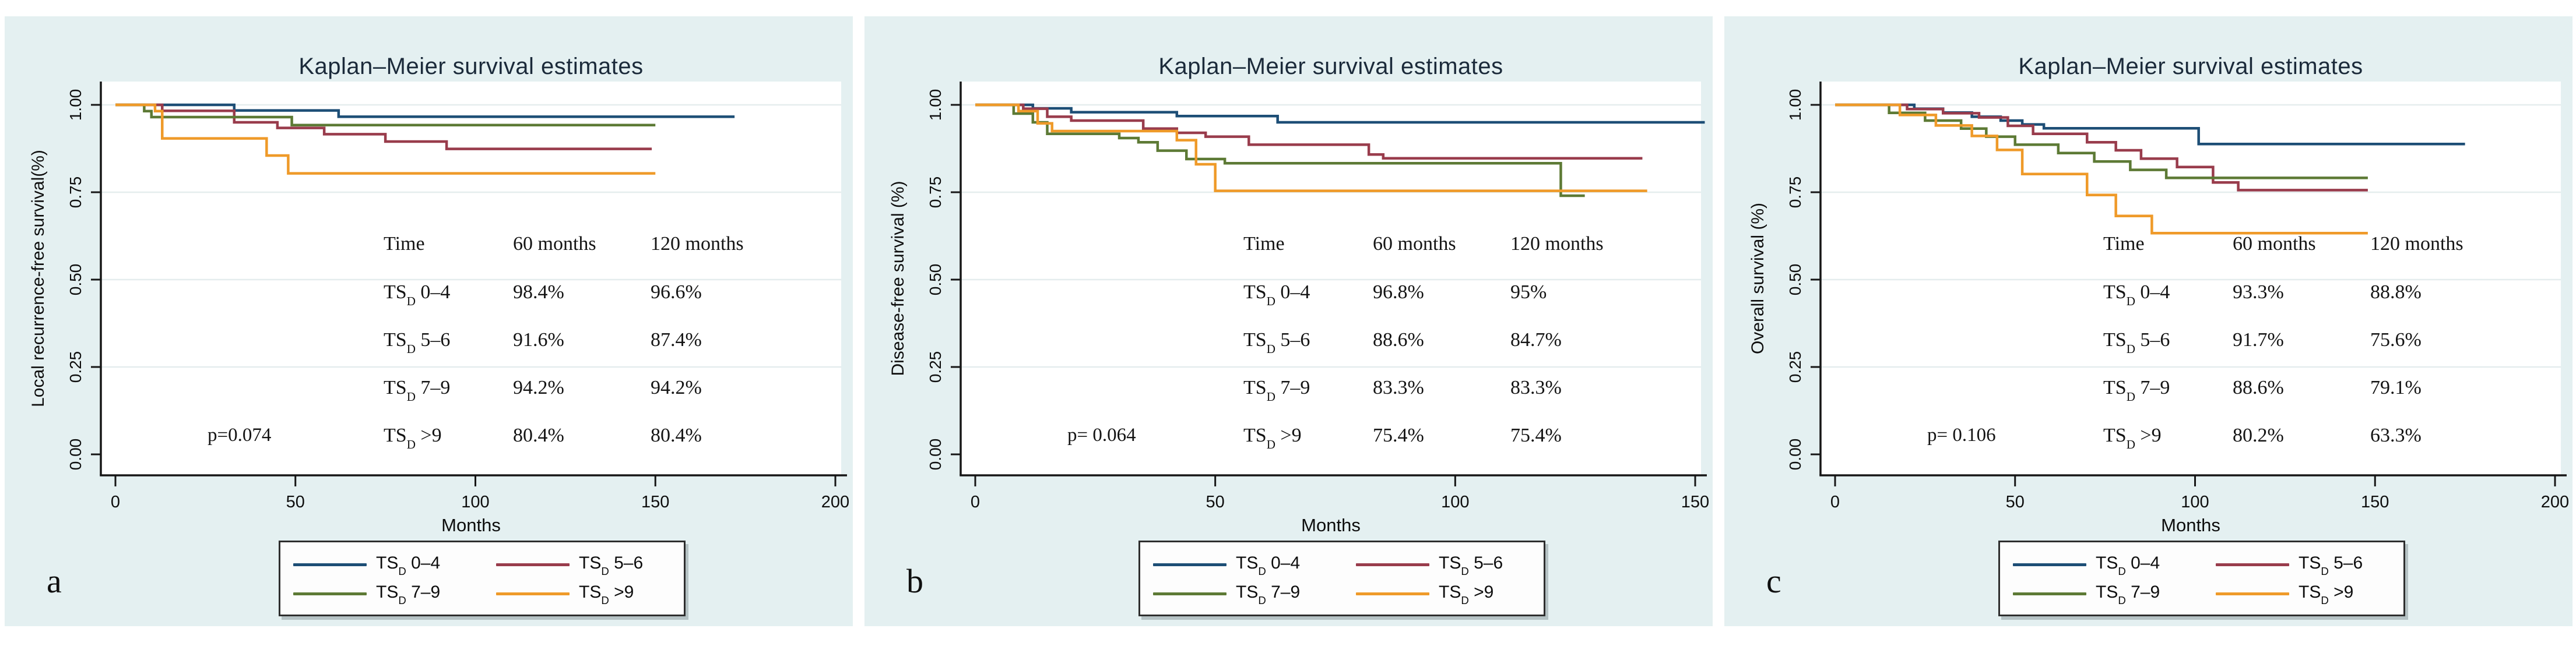  Describe the element at coordinates (1536, 436) in the screenshot. I see `table-row-120mo: 75.4%` at that location.